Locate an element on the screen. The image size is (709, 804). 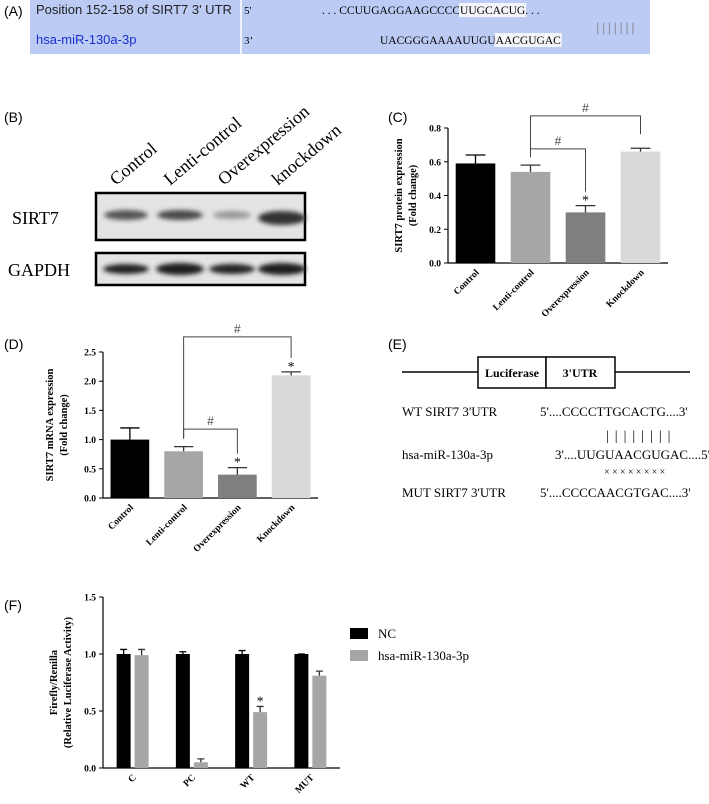
strand-end: 3’ is located at coordinates (248, 41).